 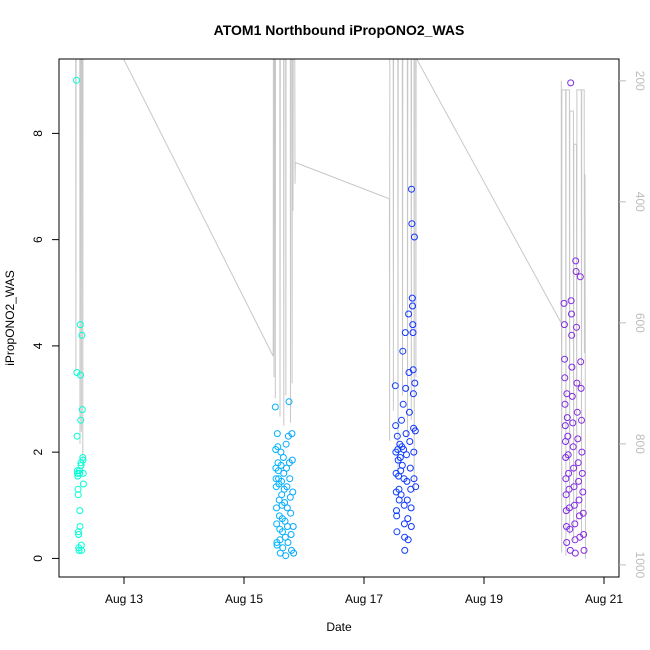 What do you see at coordinates (38, 451) in the screenshot?
I see `y-tick-label: 2` at bounding box center [38, 451].